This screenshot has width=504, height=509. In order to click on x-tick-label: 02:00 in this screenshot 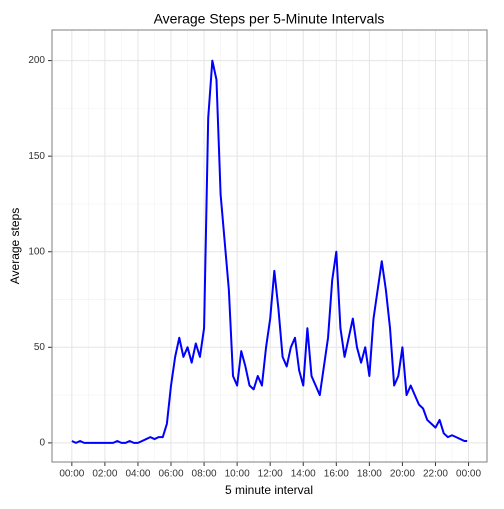, I will do `click(104, 474)`.